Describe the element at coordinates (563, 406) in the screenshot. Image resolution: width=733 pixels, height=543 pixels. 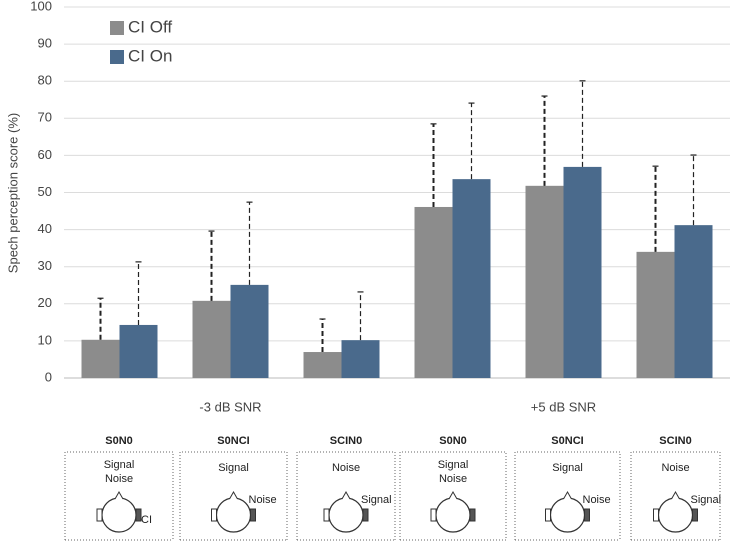
I see `group-label: +5 dB SNR` at that location.